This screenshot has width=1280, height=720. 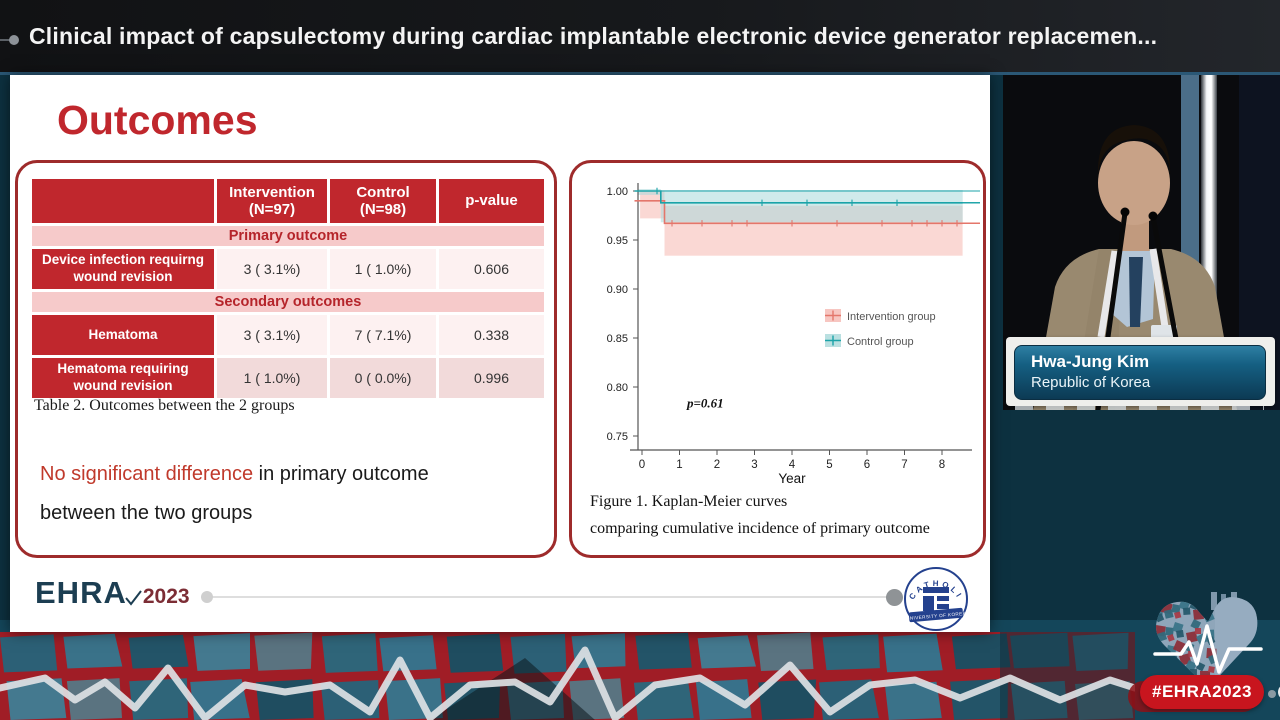 What do you see at coordinates (829, 465) in the screenshot?
I see `svg-text: 5` at bounding box center [829, 465].